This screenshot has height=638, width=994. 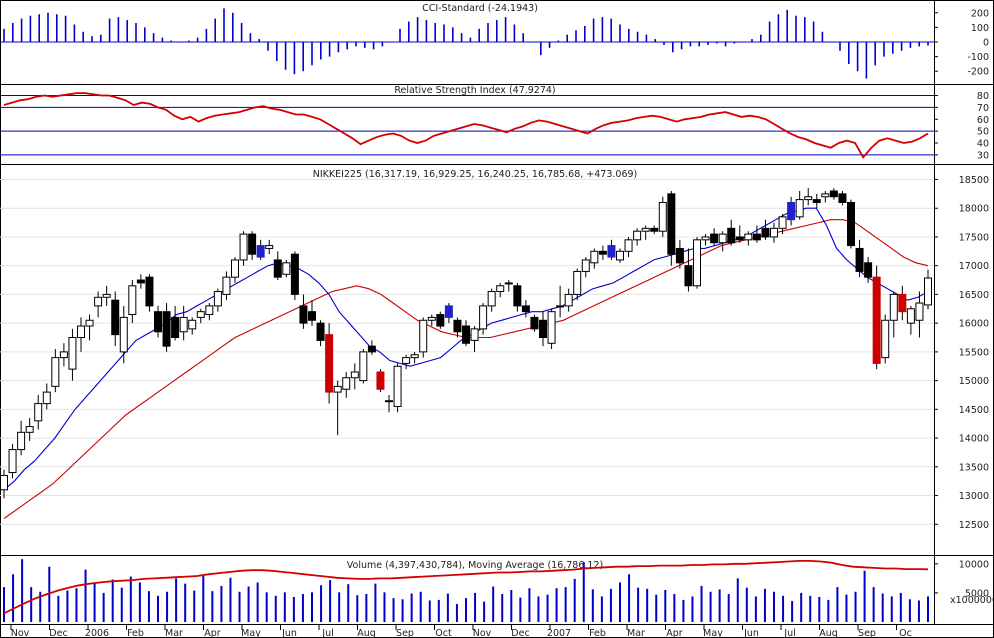 What do you see at coordinates (972, 600) in the screenshot?
I see `volume-unit-label: x10000000` at bounding box center [972, 600].